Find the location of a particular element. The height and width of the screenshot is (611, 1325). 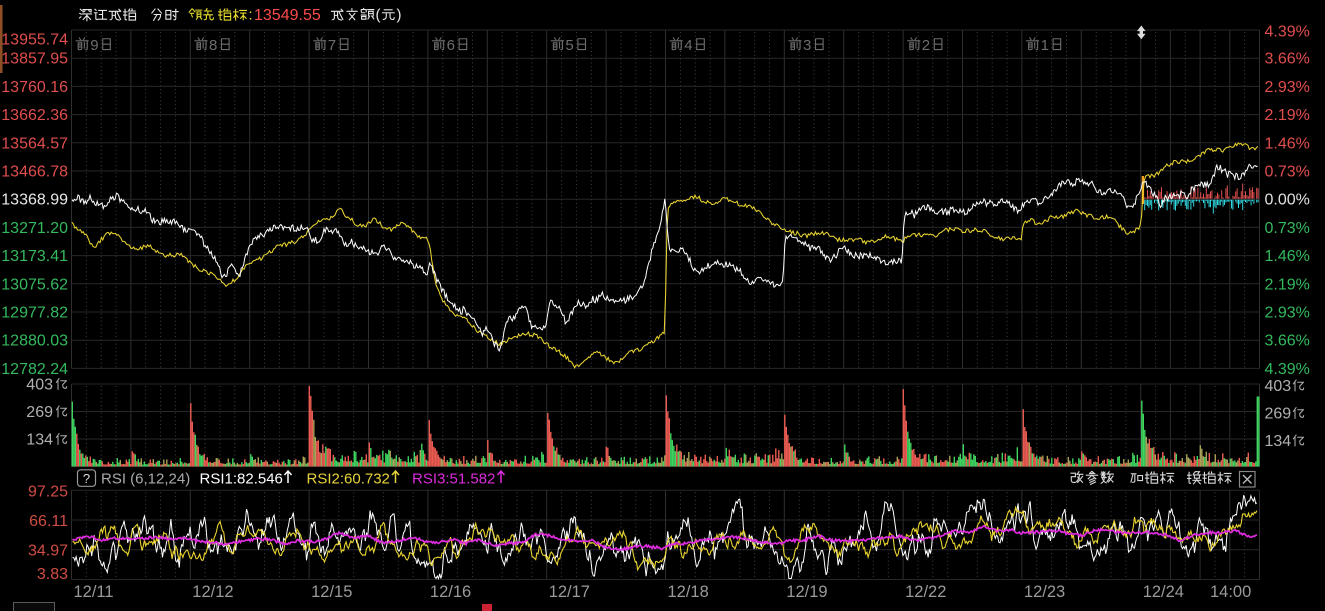

svg-text: 12/16 is located at coordinates (450, 592).